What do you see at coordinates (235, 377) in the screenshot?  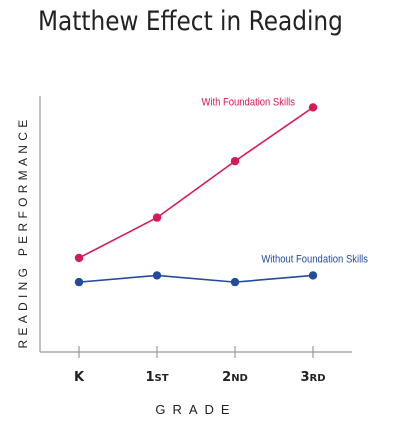 I see `x-tick-label: 2ND` at bounding box center [235, 377].